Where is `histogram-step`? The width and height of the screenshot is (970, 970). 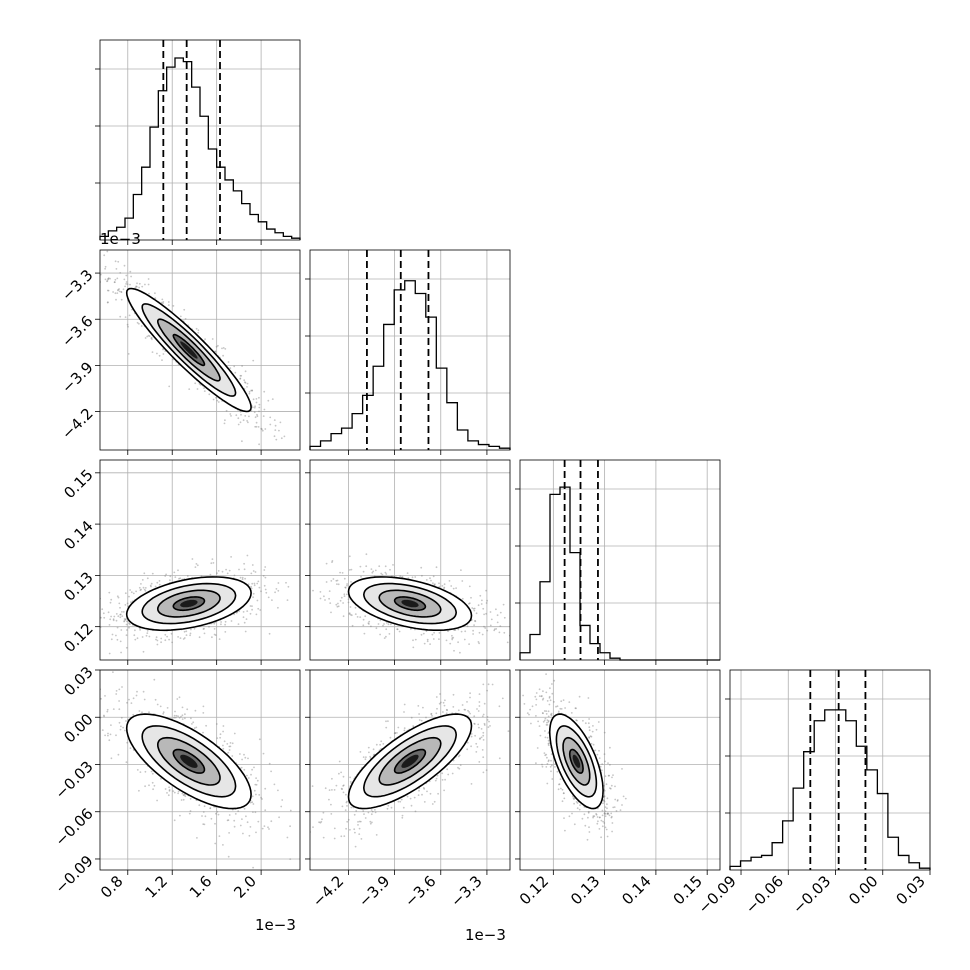 histogram-step is located at coordinates (830, 789).